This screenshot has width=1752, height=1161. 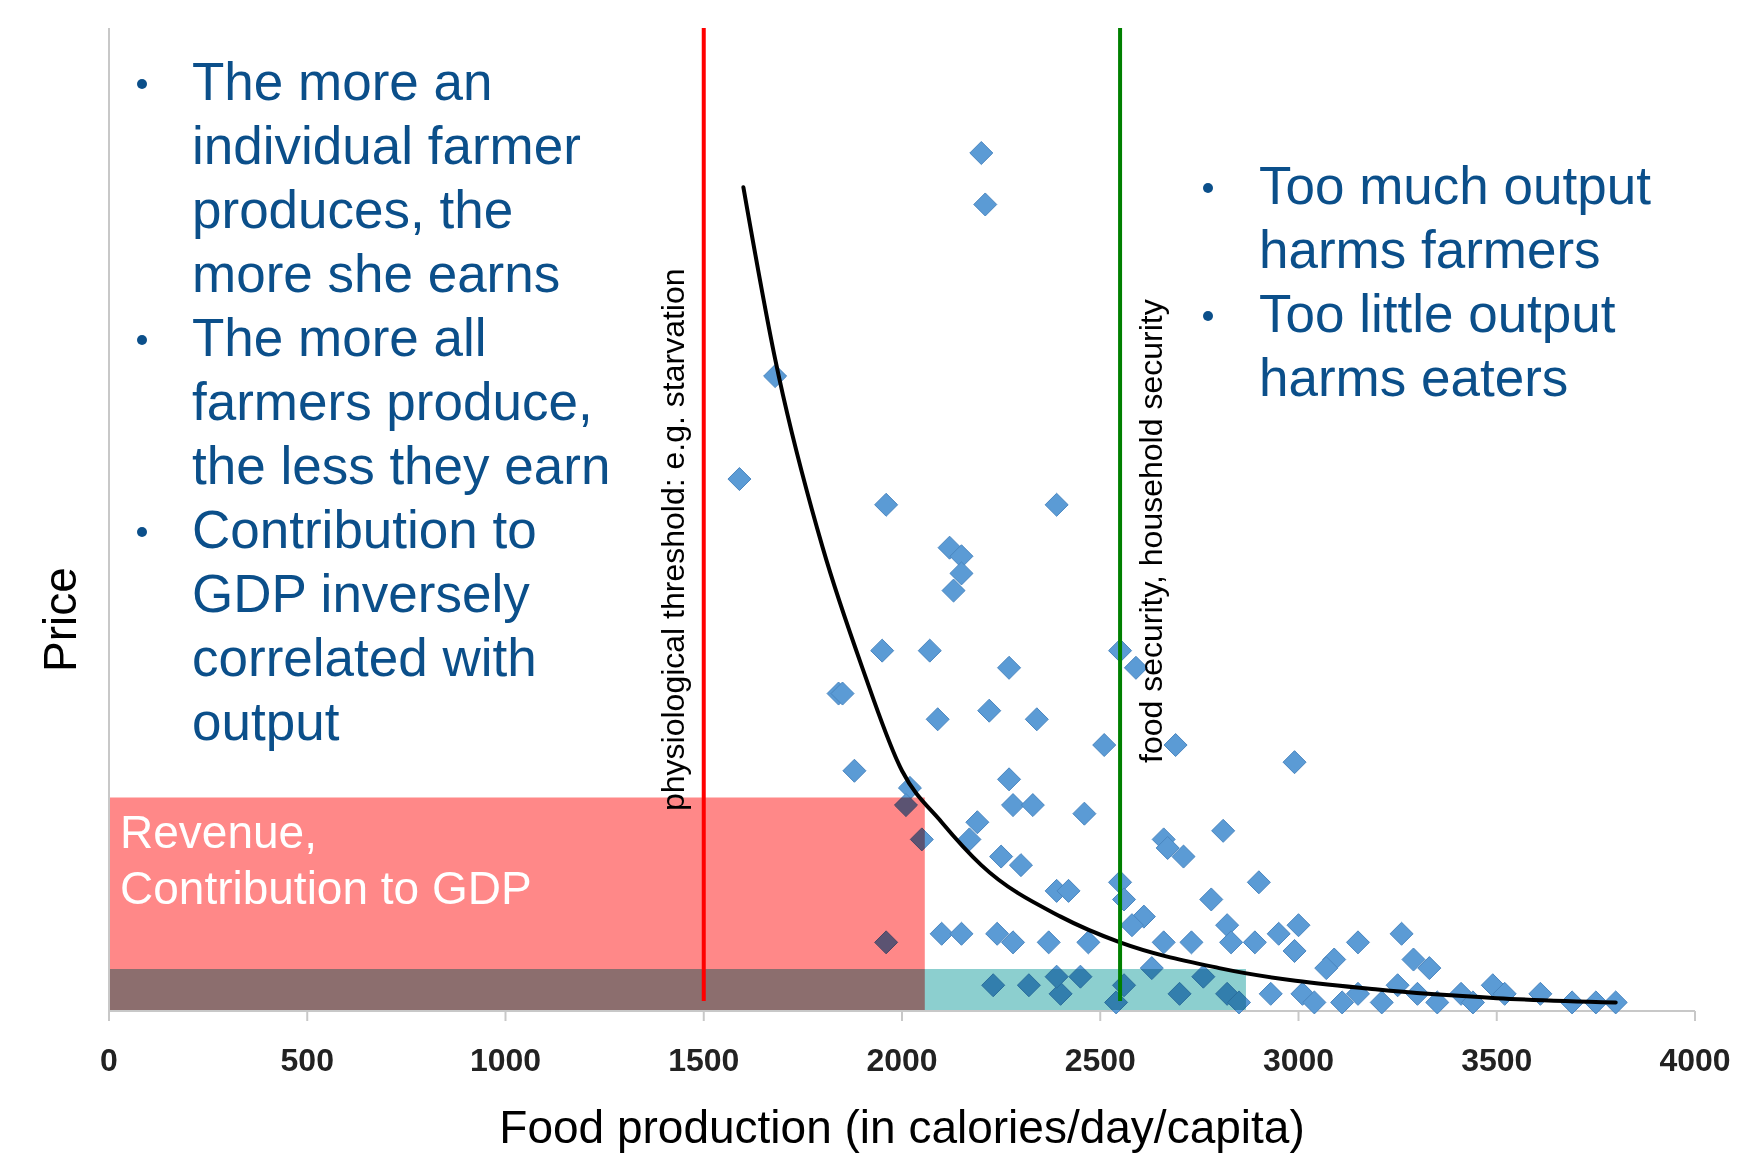 What do you see at coordinates (307, 1060) in the screenshot?
I see `x-tick-label: 500` at bounding box center [307, 1060].